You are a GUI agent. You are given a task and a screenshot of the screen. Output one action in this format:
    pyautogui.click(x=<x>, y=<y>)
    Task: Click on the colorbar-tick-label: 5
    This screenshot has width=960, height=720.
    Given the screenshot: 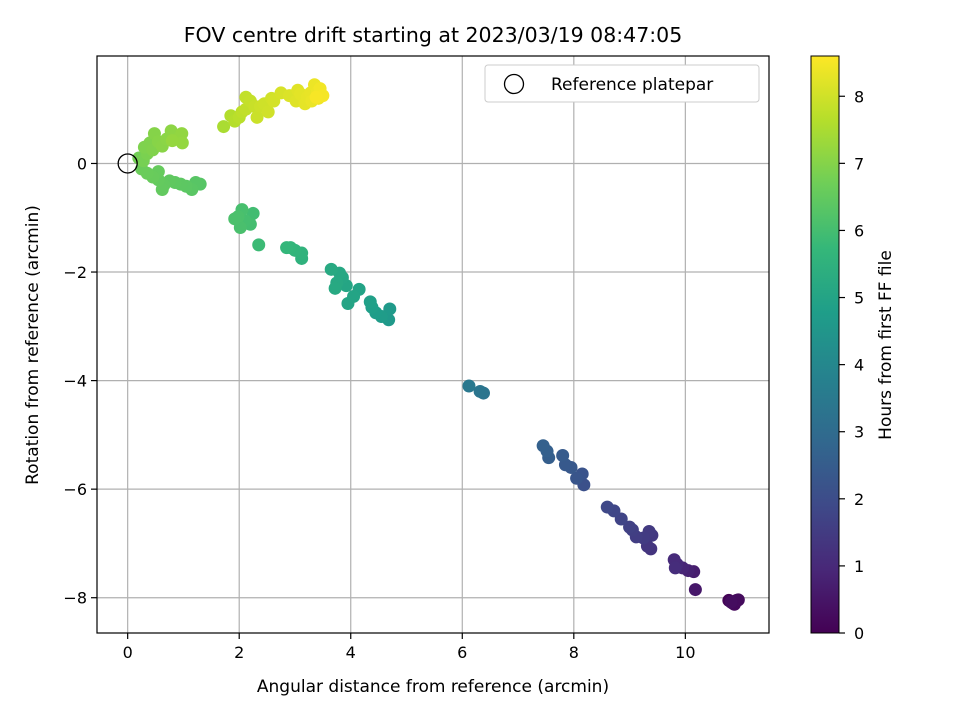 What is the action you would take?
    pyautogui.click(x=859, y=298)
    